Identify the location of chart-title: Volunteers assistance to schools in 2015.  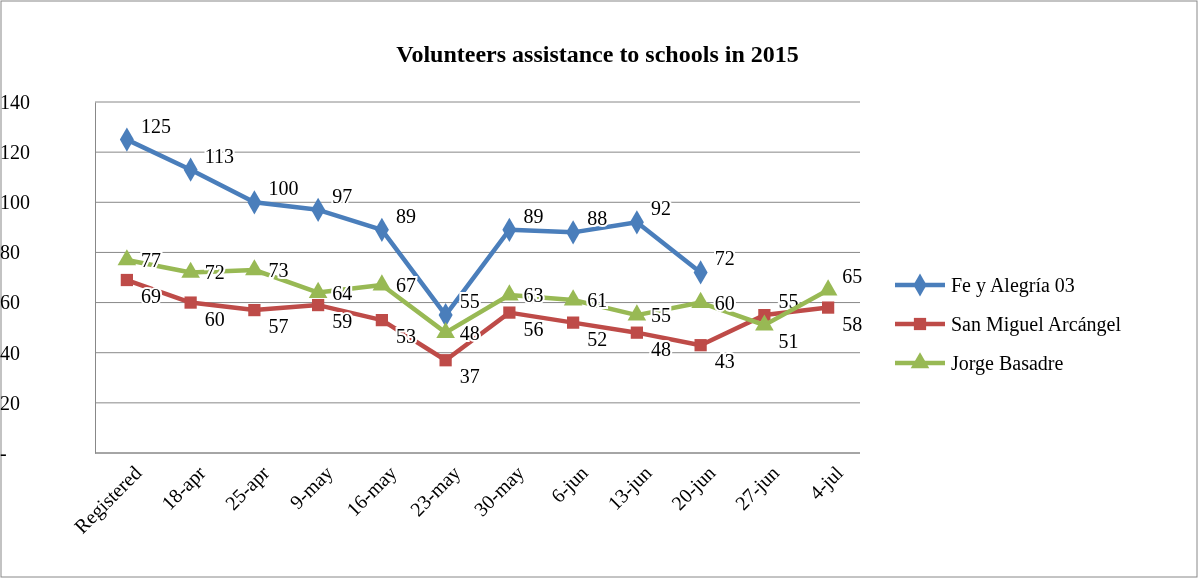
(597, 54).